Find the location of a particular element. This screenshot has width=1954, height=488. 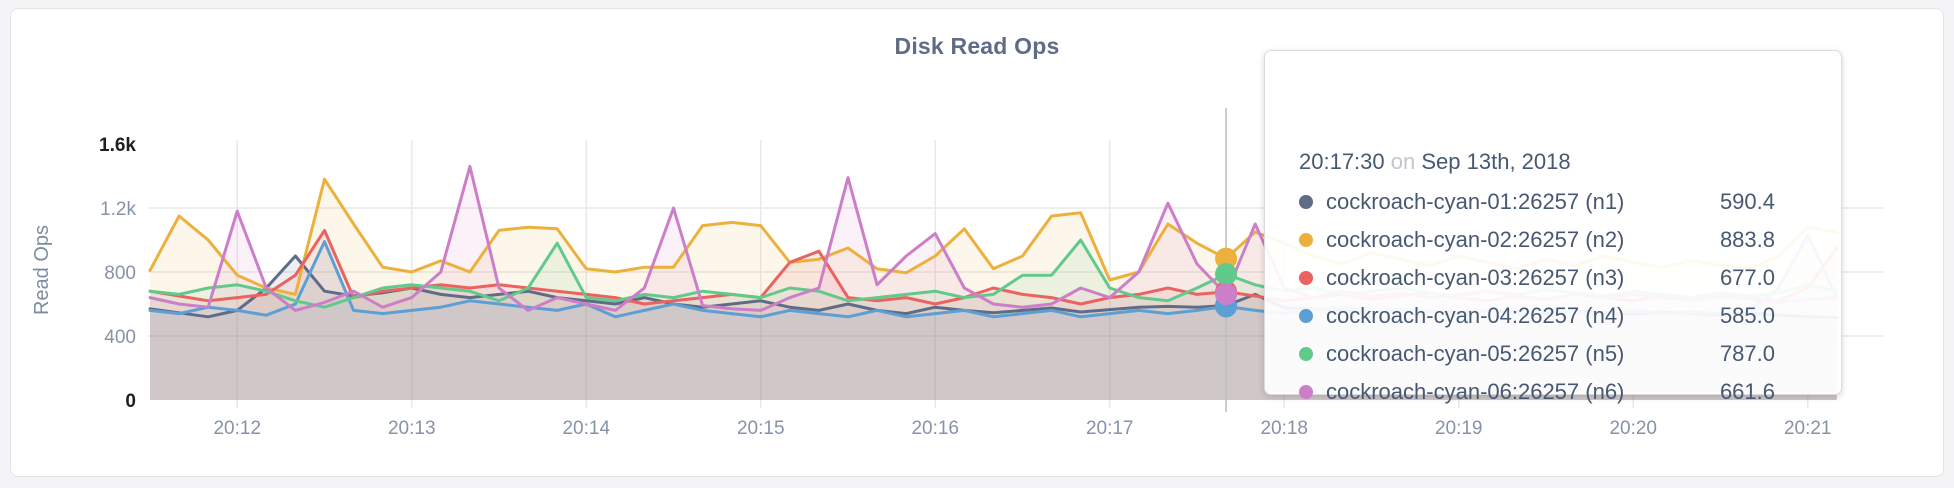

tooltip-row: cockroach-cyan-03:26257 (n3) 677.0 is located at coordinates (1553, 278).